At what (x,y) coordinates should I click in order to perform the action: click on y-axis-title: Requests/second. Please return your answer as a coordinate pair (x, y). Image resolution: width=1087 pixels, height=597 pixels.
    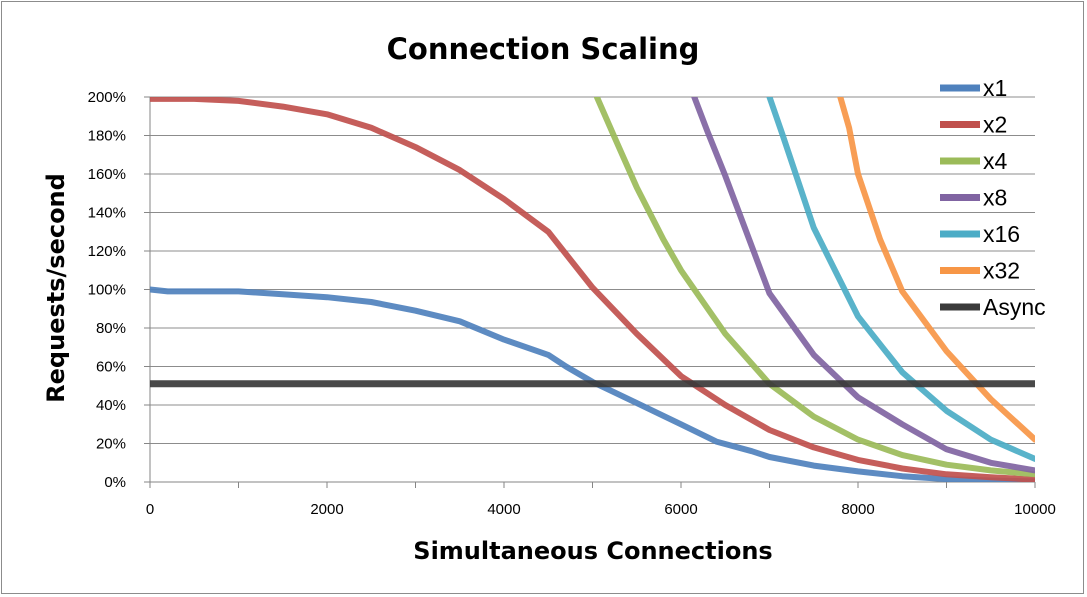
    Looking at the image, I should click on (56, 288).